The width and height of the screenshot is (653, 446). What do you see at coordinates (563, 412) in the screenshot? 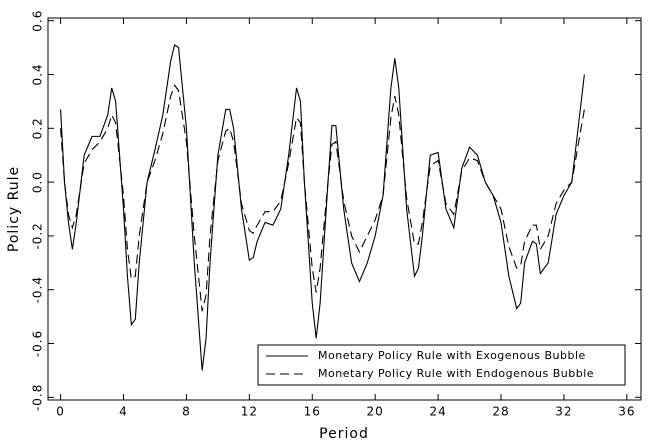
I see `x-tick-label: 32` at bounding box center [563, 412].